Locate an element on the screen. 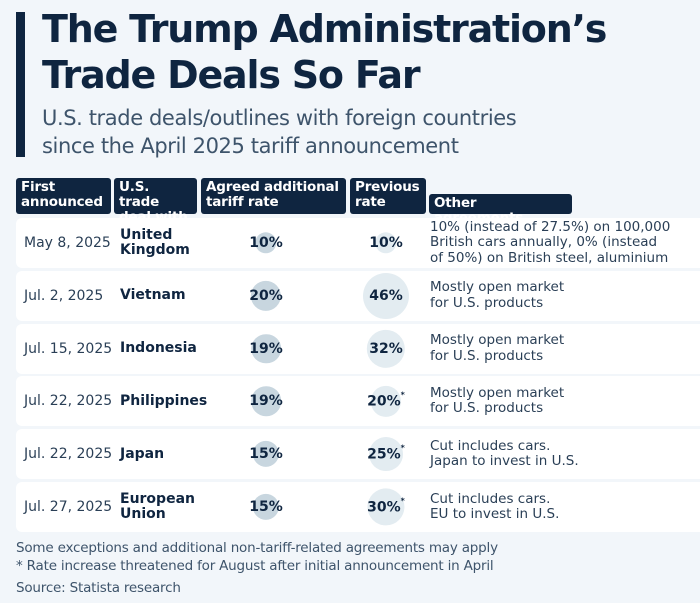  previous-rate-label: 32% is located at coordinates (386, 348).